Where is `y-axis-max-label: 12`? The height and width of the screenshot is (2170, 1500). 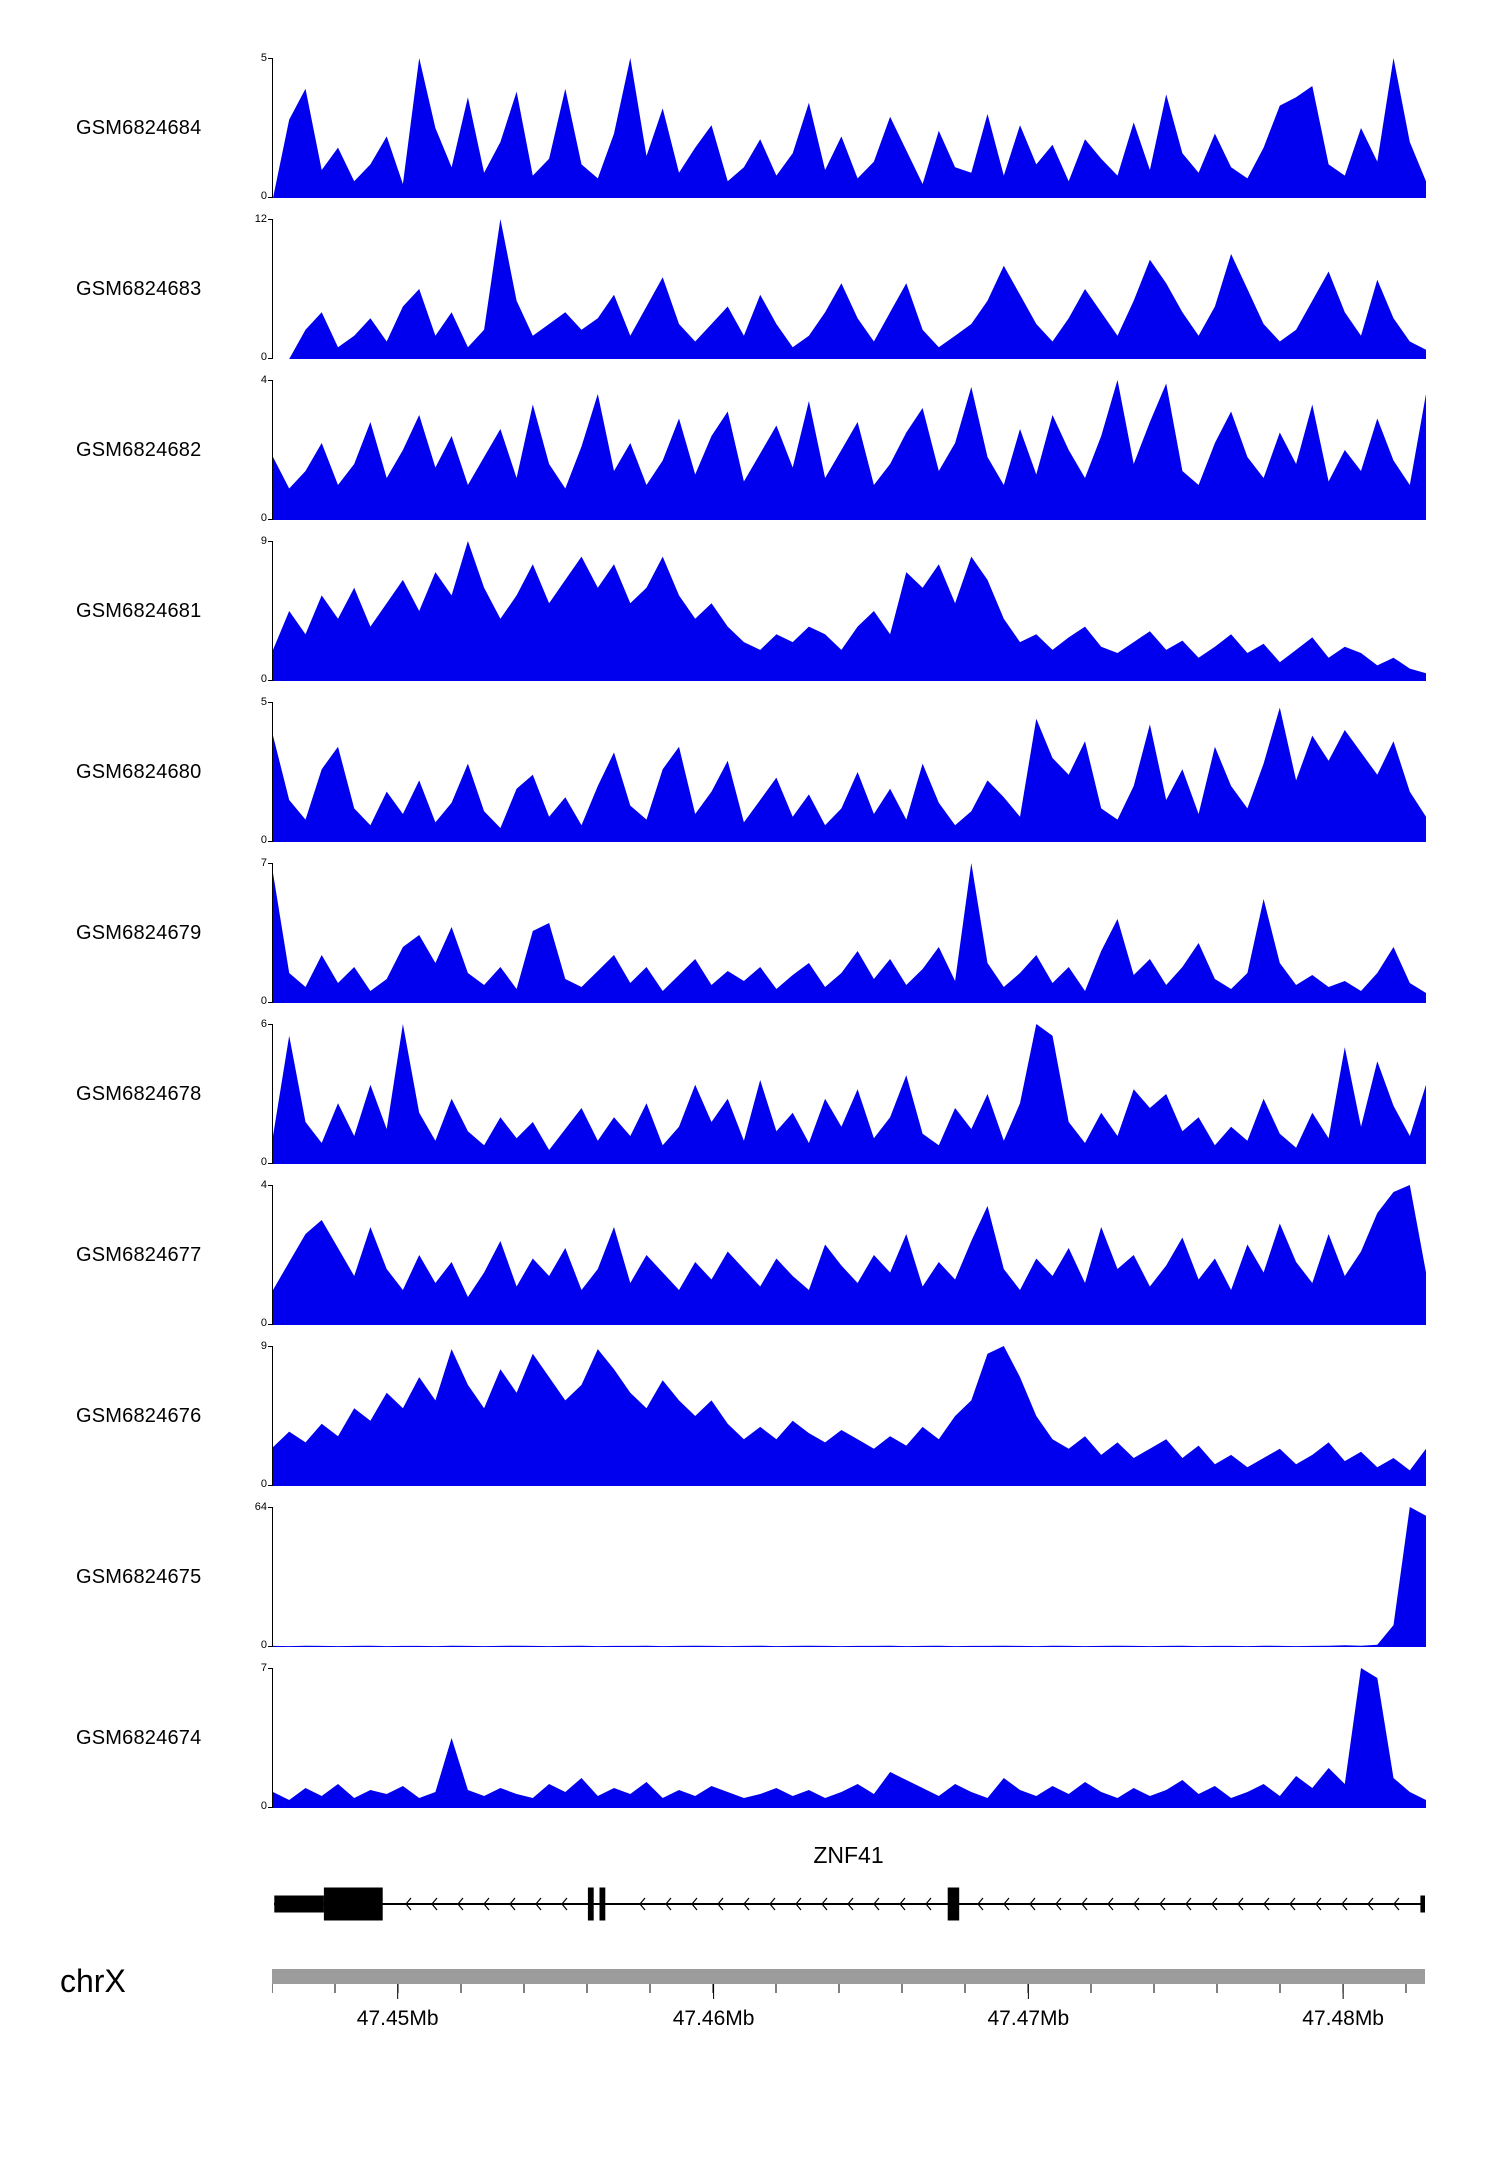
y-axis-max-label: 12 is located at coordinates (260, 219).